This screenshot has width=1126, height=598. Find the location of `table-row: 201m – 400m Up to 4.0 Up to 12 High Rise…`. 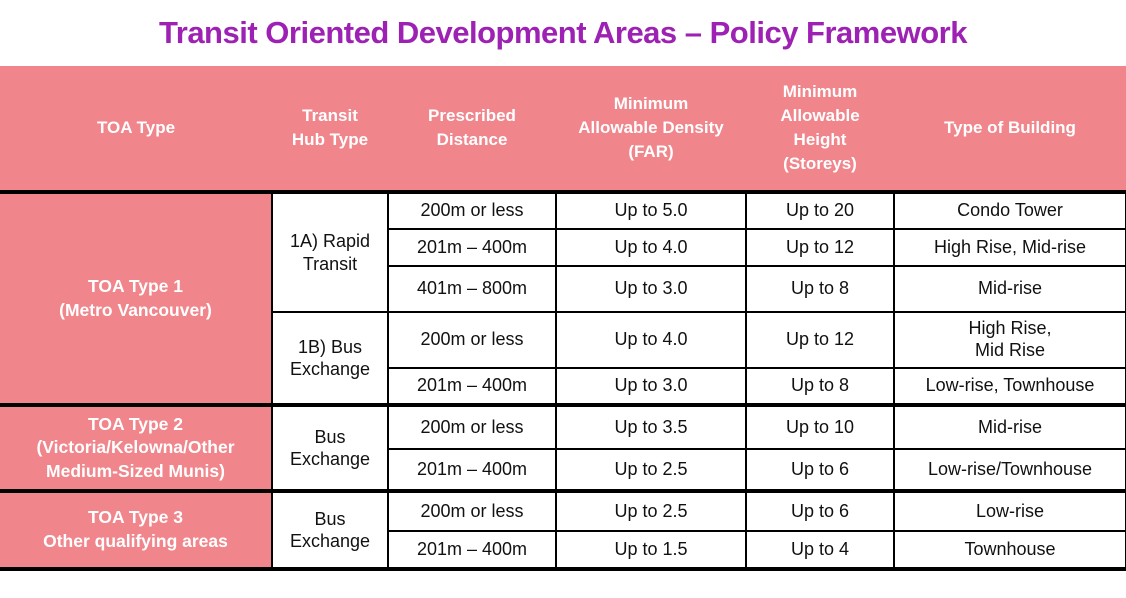

table-row: 201m – 400m Up to 4.0 Up to 12 High Rise… is located at coordinates (563, 247).